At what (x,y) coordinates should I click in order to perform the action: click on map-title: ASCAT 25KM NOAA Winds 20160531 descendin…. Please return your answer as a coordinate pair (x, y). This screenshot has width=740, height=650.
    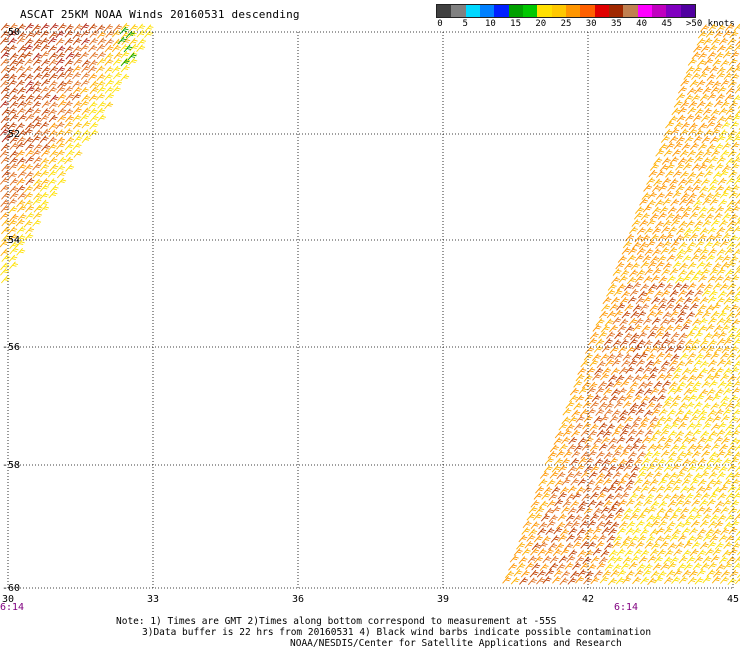
    Looking at the image, I should click on (160, 14).